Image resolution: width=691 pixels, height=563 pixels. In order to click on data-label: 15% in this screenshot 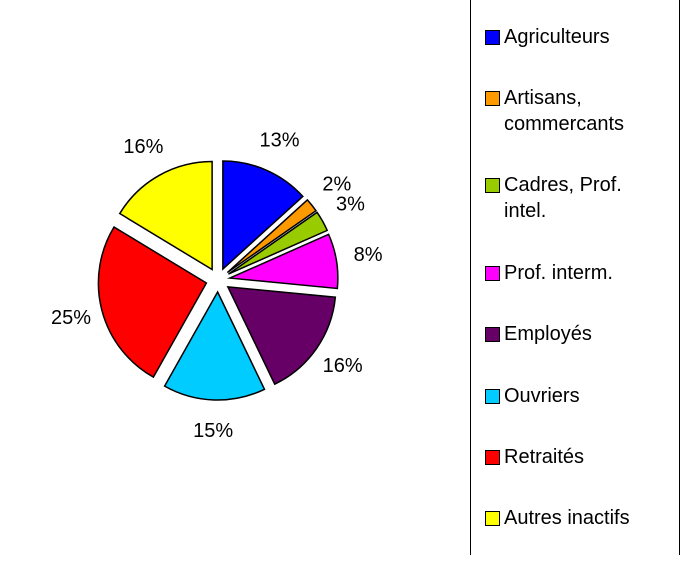, I will do `click(213, 431)`.